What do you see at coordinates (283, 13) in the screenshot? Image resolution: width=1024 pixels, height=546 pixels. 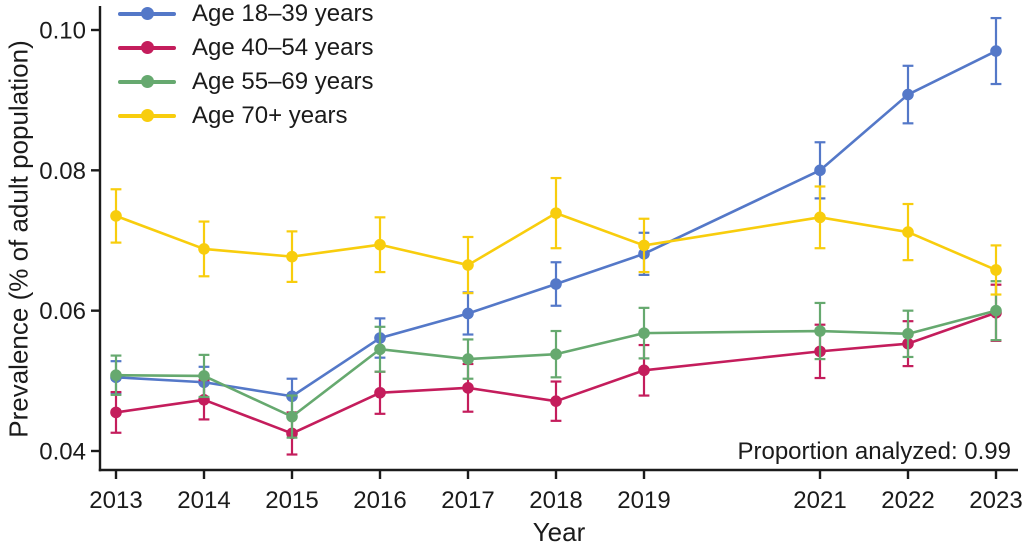 I see `legend-label: Age 18–39 years` at bounding box center [283, 13].